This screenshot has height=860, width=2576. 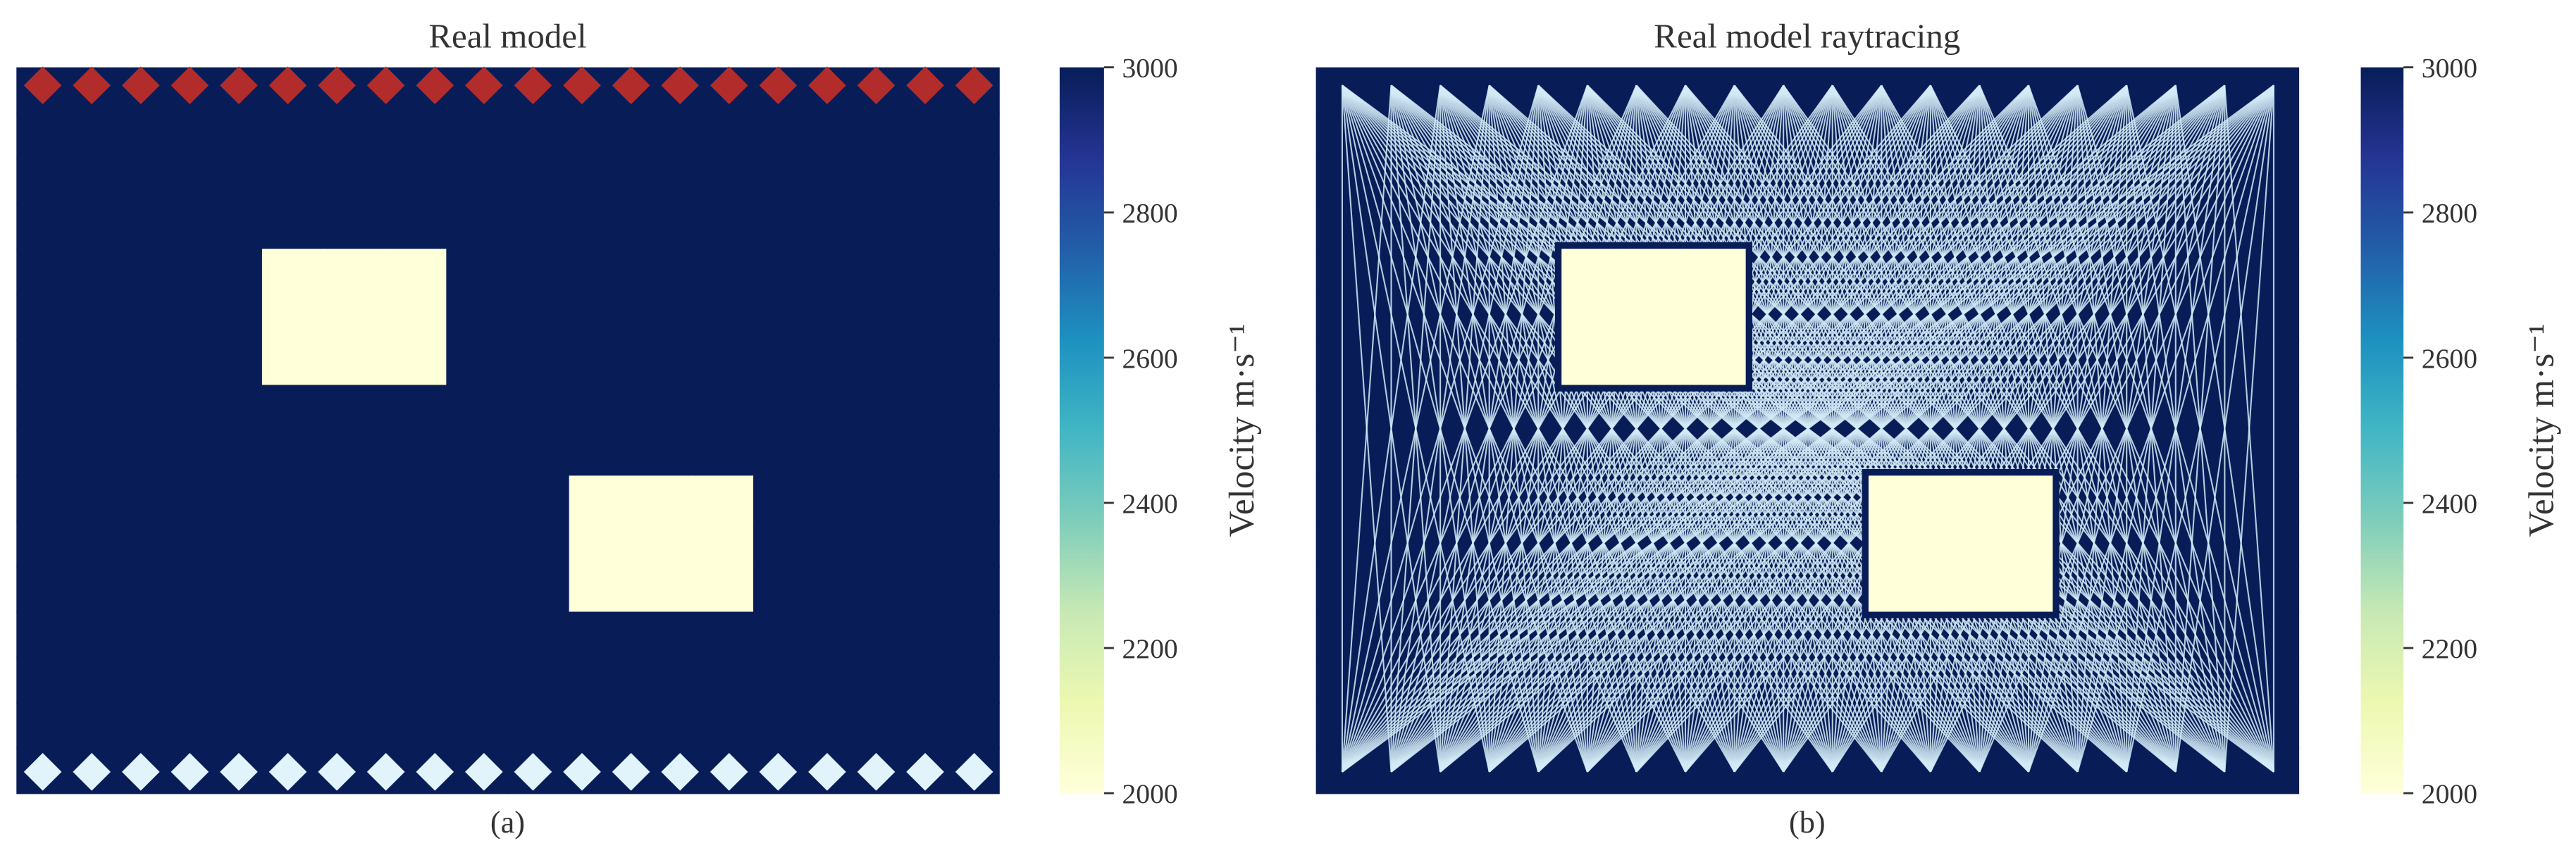 I want to click on caption: (b), so click(x=1807, y=823).